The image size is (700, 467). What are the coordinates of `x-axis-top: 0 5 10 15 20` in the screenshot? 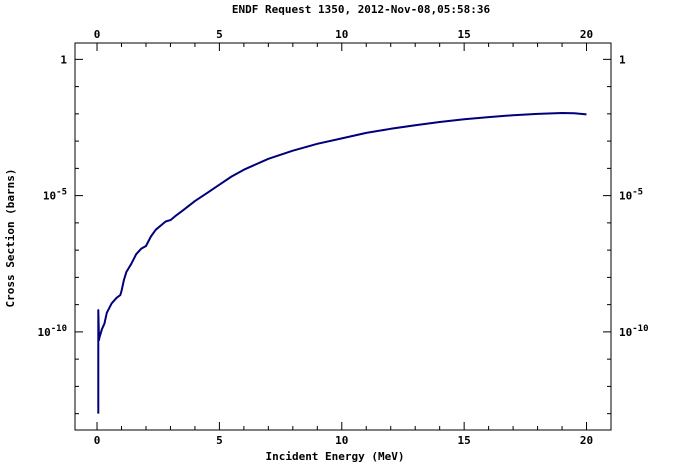 It's located at (343, 39).